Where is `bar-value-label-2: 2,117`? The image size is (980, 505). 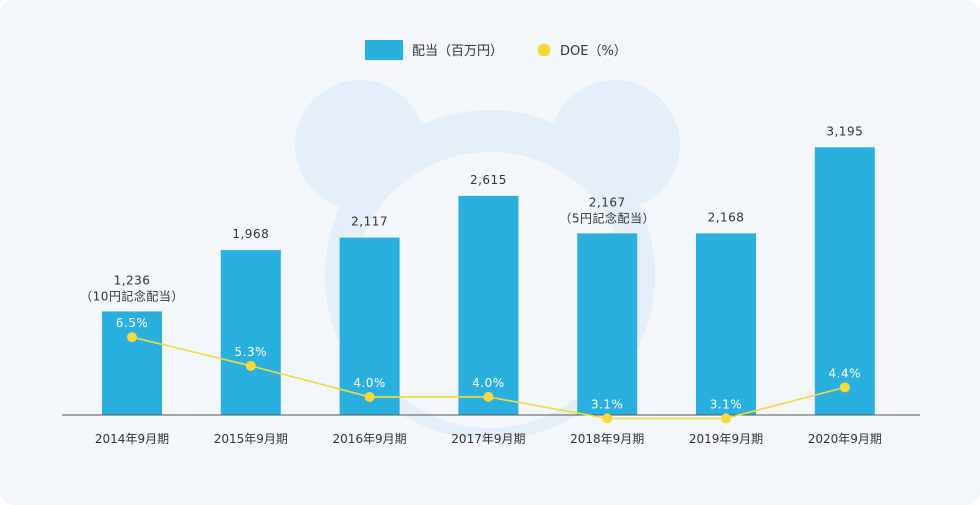 bar-value-label-2: 2,117 is located at coordinates (369, 222).